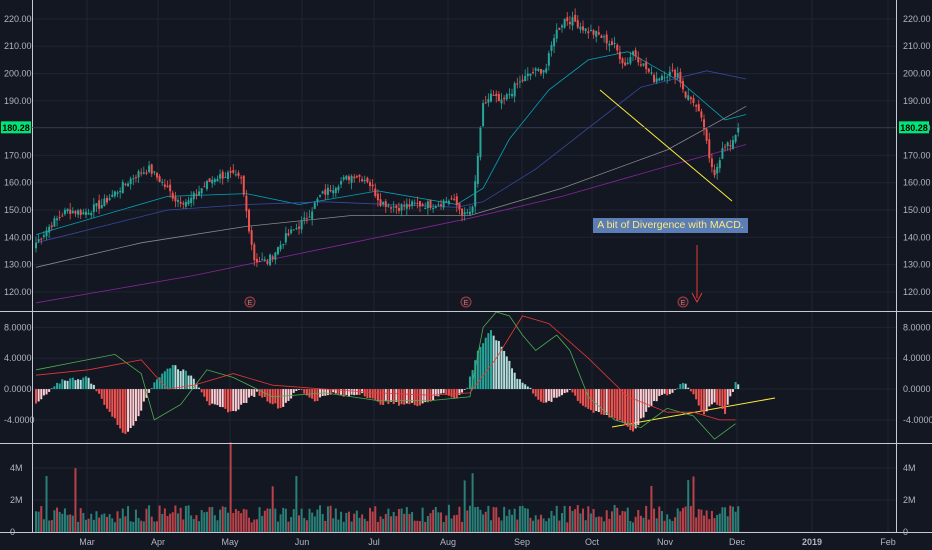 Image resolution: width=932 pixels, height=550 pixels. Describe the element at coordinates (917, 265) in the screenshot. I see `price-tick-right: 130.00` at that location.